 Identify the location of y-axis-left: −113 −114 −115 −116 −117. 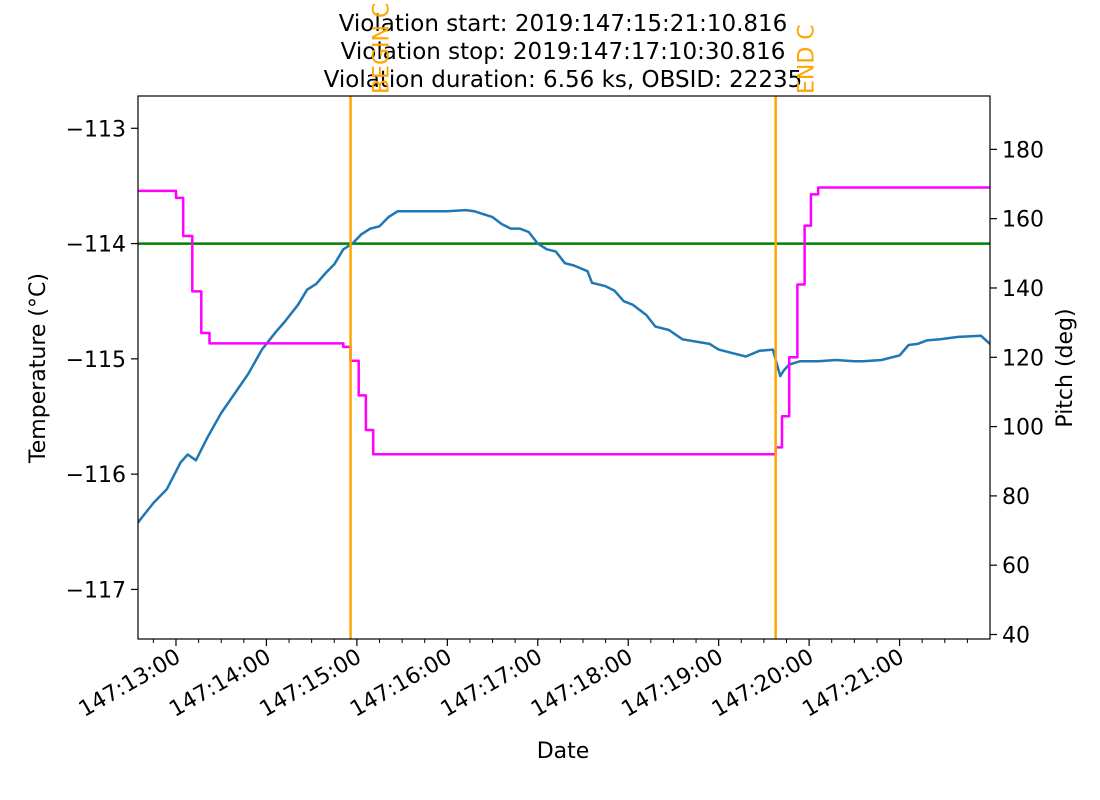
(102, 360).